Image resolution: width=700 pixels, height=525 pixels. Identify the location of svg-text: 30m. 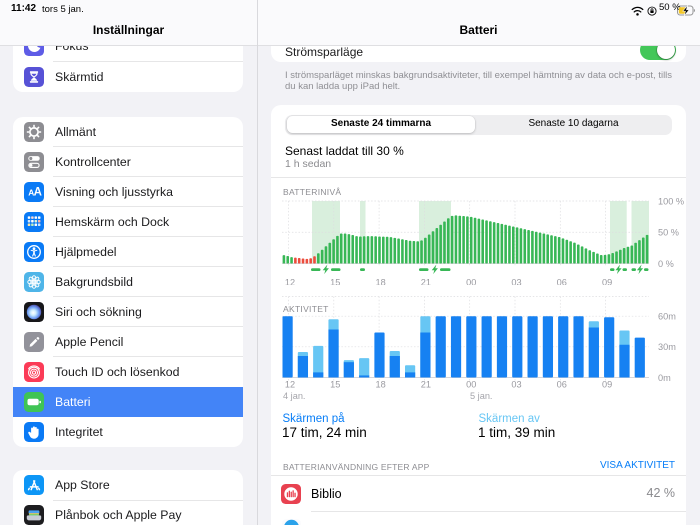
(667, 347).